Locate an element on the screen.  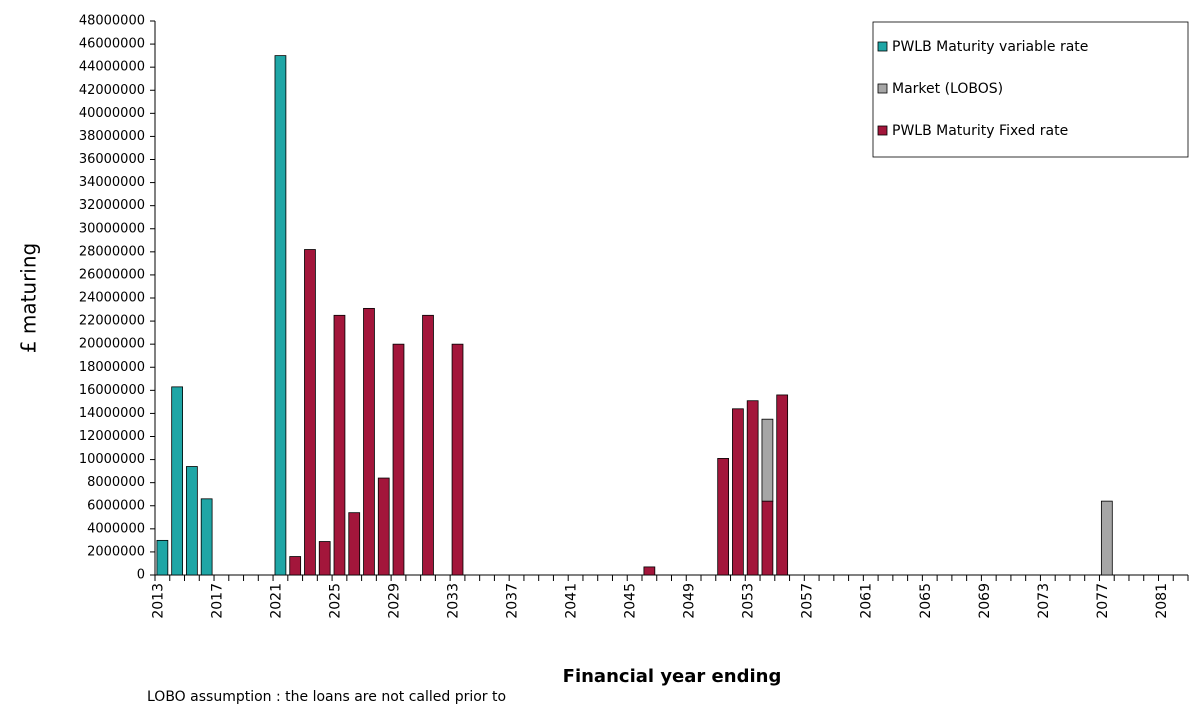
x-tick-label: 2061 is located at coordinates (867, 601).